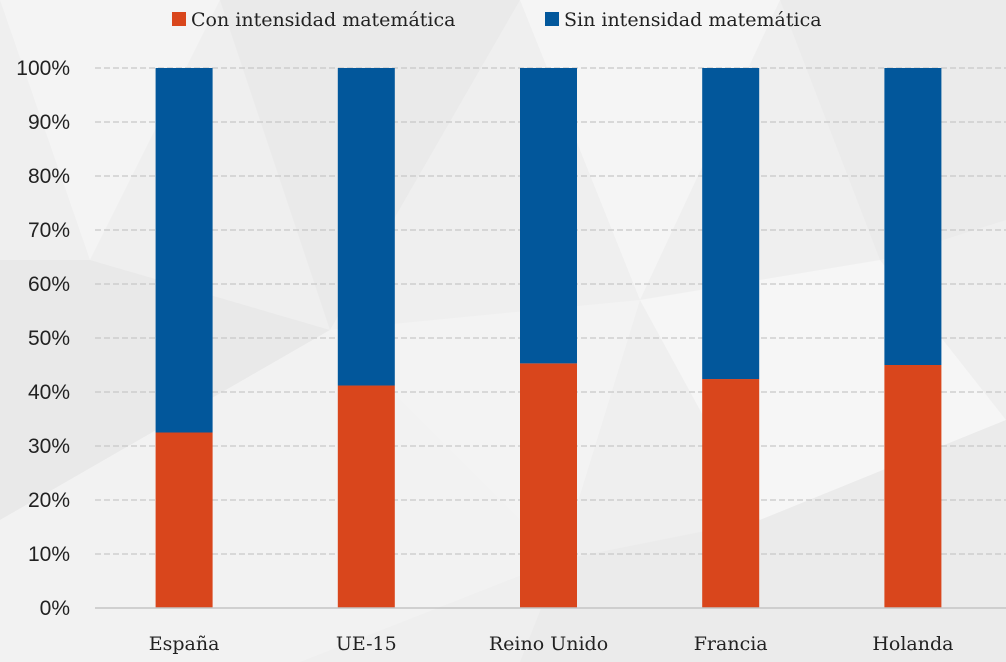 This screenshot has width=1006, height=662. Describe the element at coordinates (548, 644) in the screenshot. I see `x-tick-label: Reino Unido` at that location.